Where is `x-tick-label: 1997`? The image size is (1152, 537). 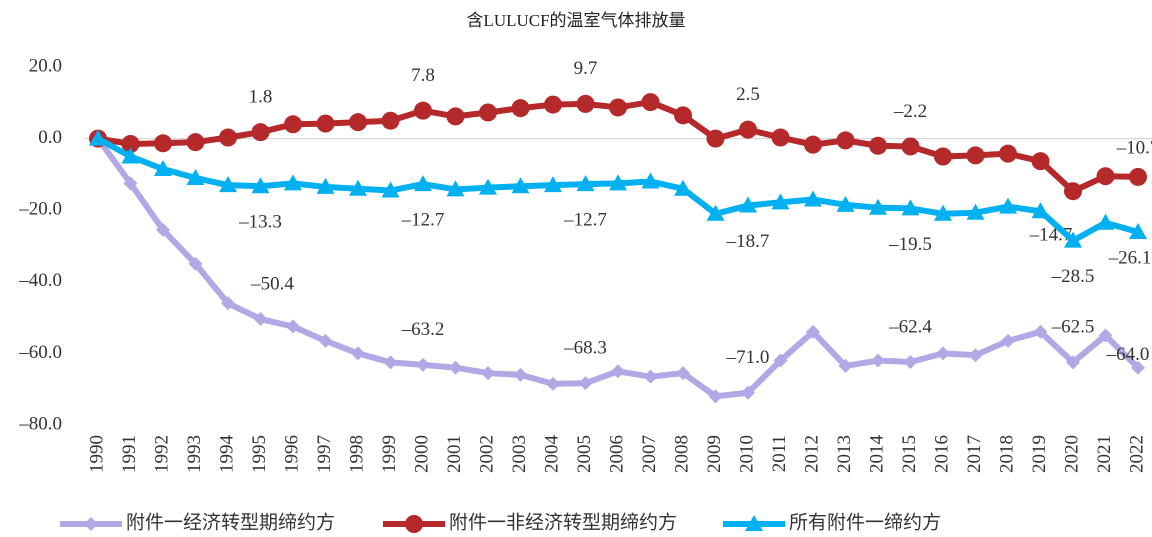
x-tick-label: 1997 is located at coordinates (324, 454).